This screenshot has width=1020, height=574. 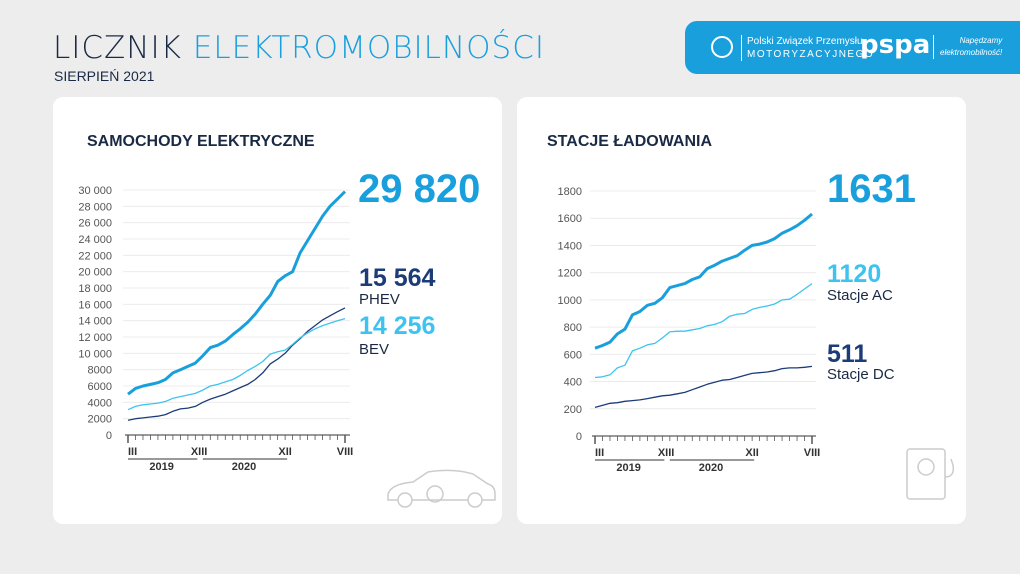 What do you see at coordinates (630, 141) in the screenshot?
I see `stations-title: STACJE ŁADOWANIA` at bounding box center [630, 141].